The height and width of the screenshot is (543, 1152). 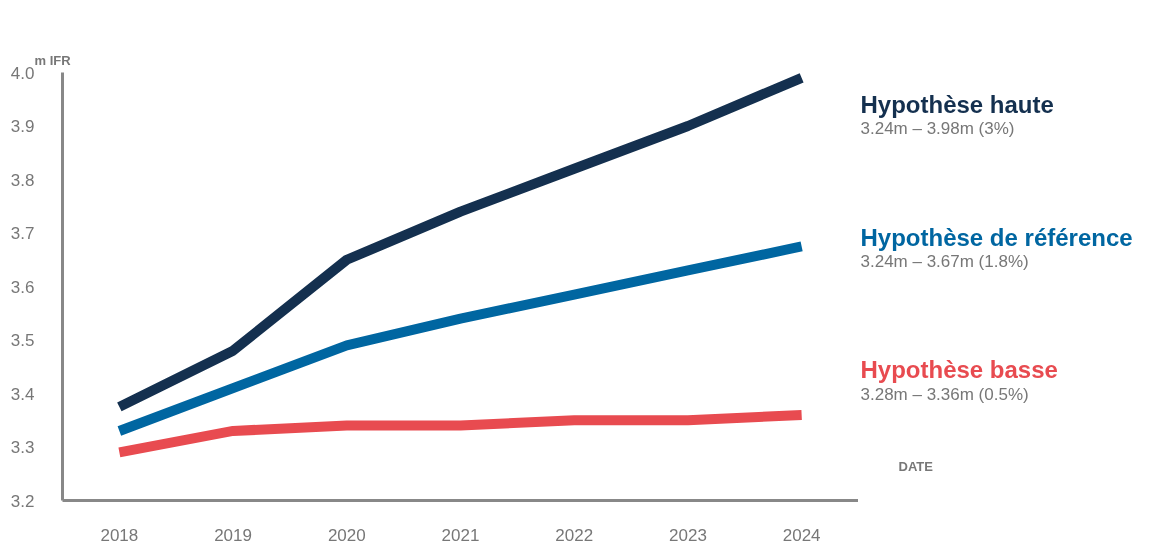 I want to click on x-tick-label: 2022, so click(x=574, y=534).